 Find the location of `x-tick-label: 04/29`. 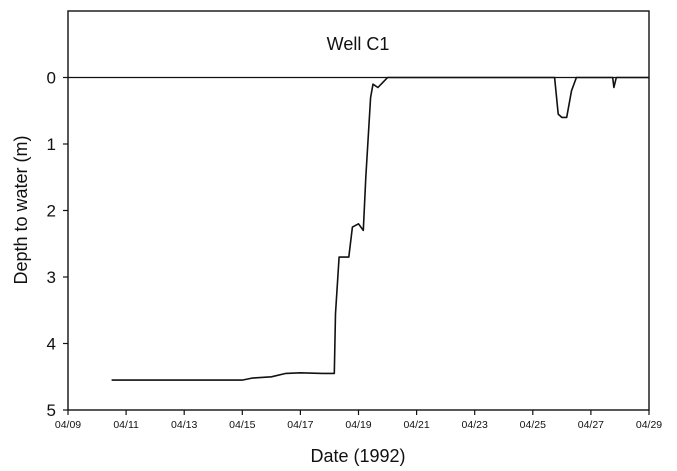

x-tick-label: 04/29 is located at coordinates (649, 425).